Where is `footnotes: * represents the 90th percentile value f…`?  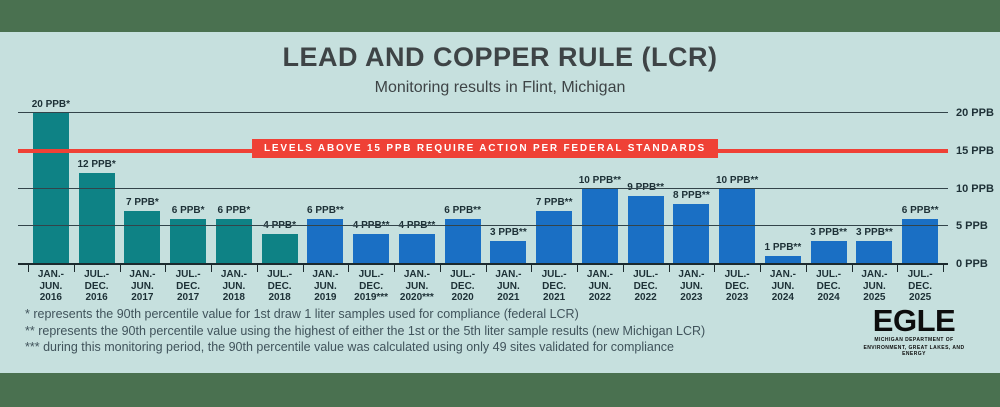
footnotes: * represents the 90th percentile value f… is located at coordinates (365, 331).